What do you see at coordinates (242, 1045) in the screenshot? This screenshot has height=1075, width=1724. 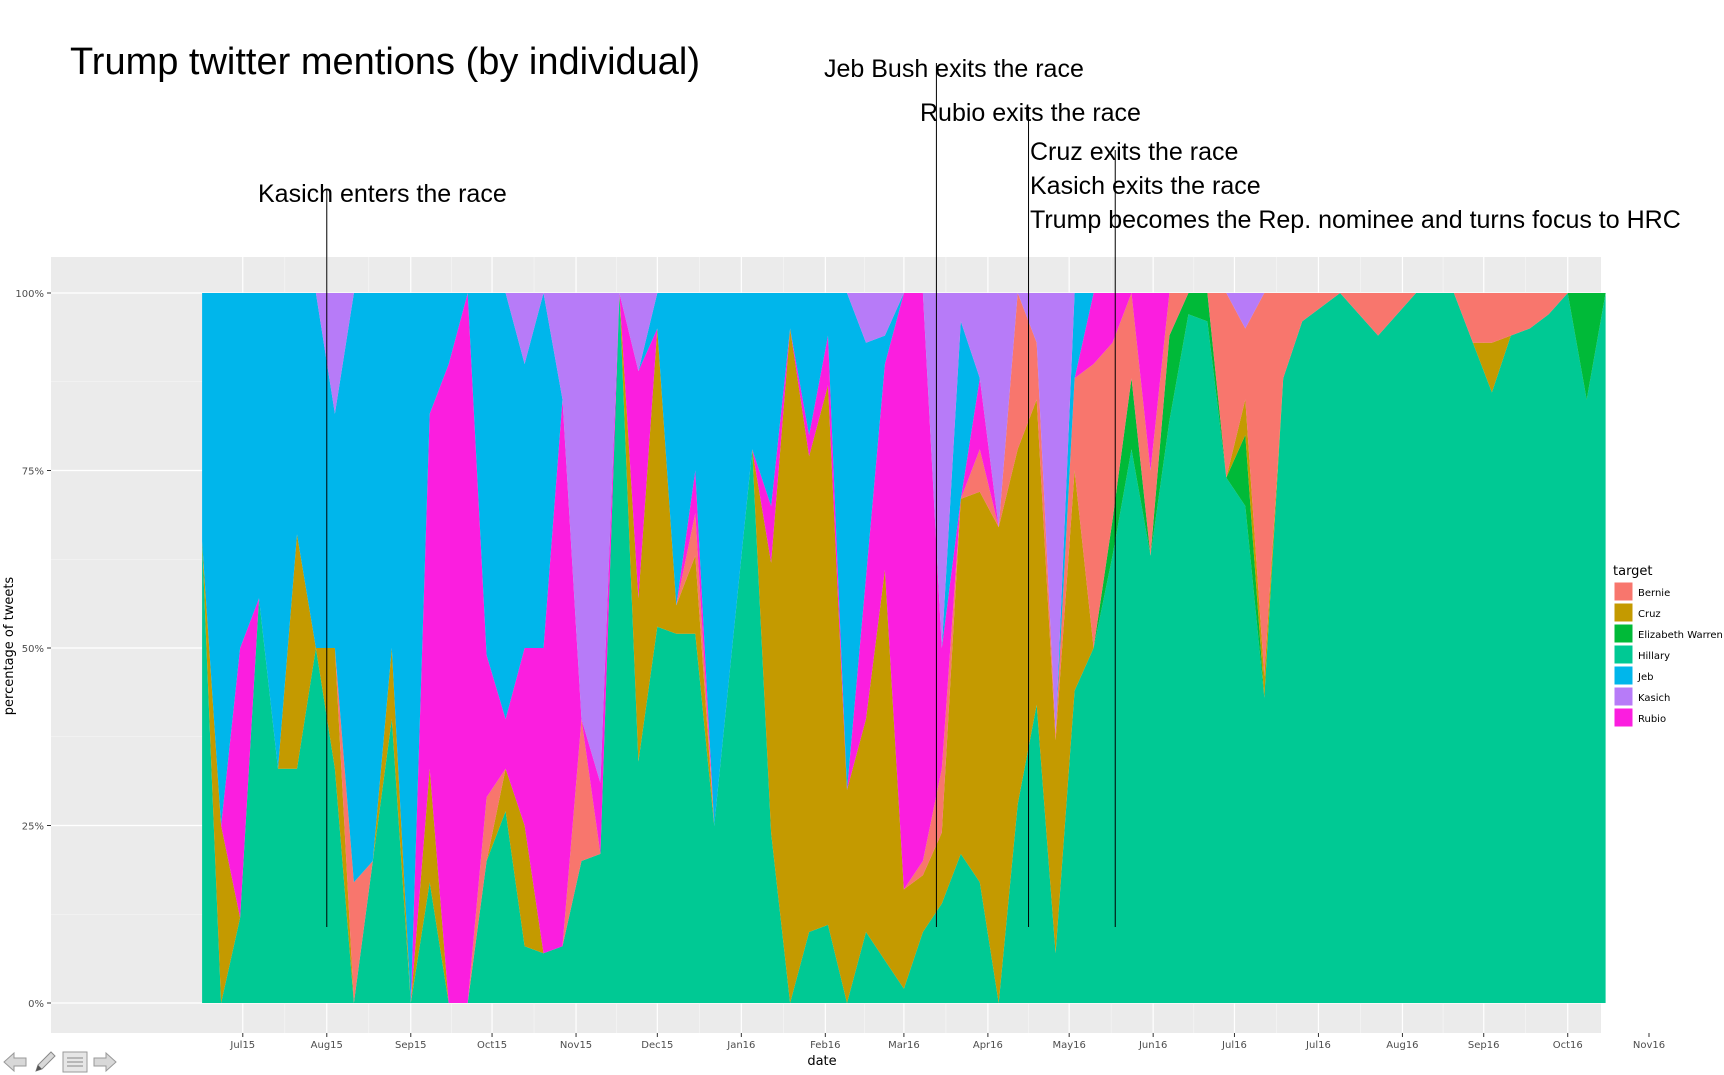 I see `x-tick-label-0: Jul15` at bounding box center [242, 1045].